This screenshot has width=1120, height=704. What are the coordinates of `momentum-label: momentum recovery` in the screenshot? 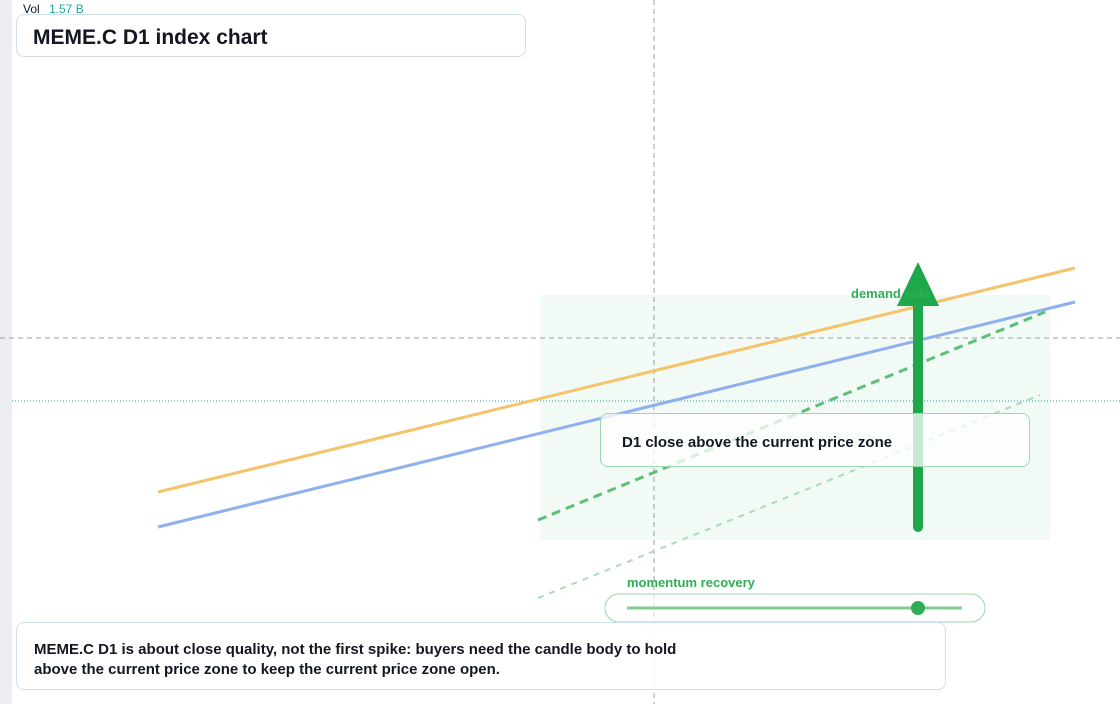 It's located at (691, 582).